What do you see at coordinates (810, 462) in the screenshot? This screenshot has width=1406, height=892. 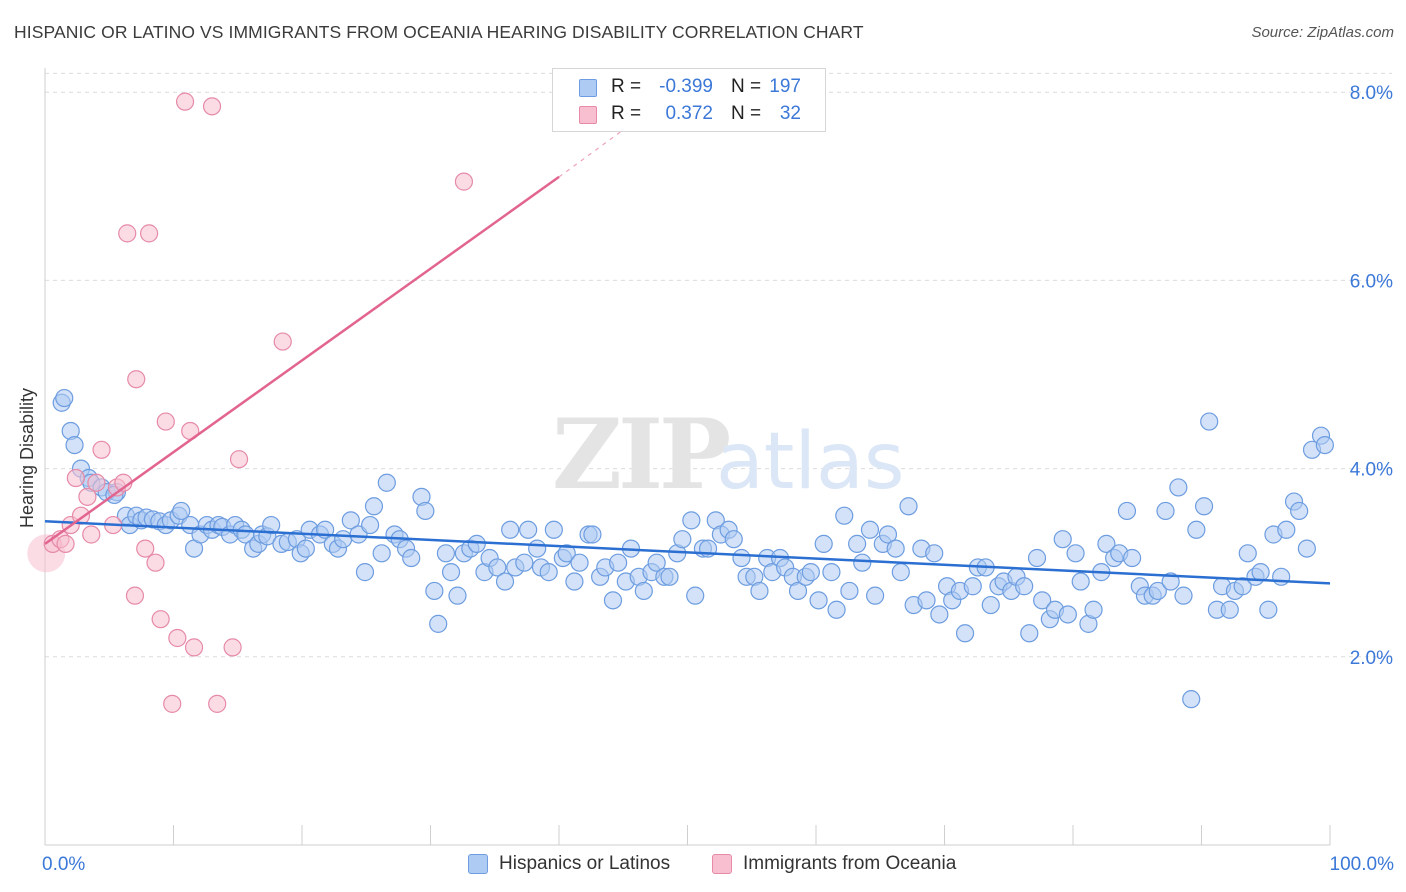 I see `watermark-atlas: atlas` at bounding box center [810, 462].